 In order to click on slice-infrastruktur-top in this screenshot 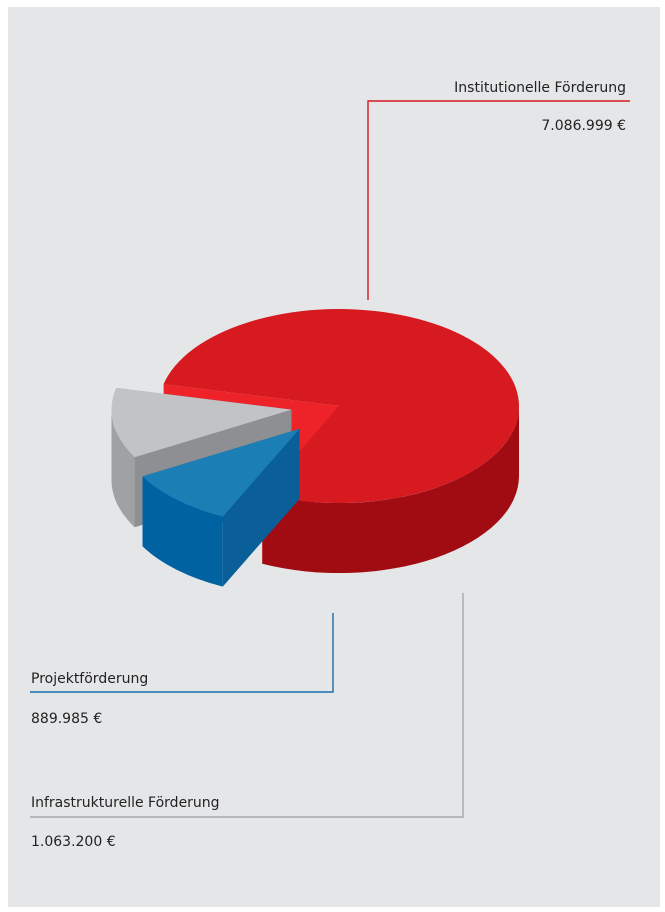, I will do `click(201, 422)`.